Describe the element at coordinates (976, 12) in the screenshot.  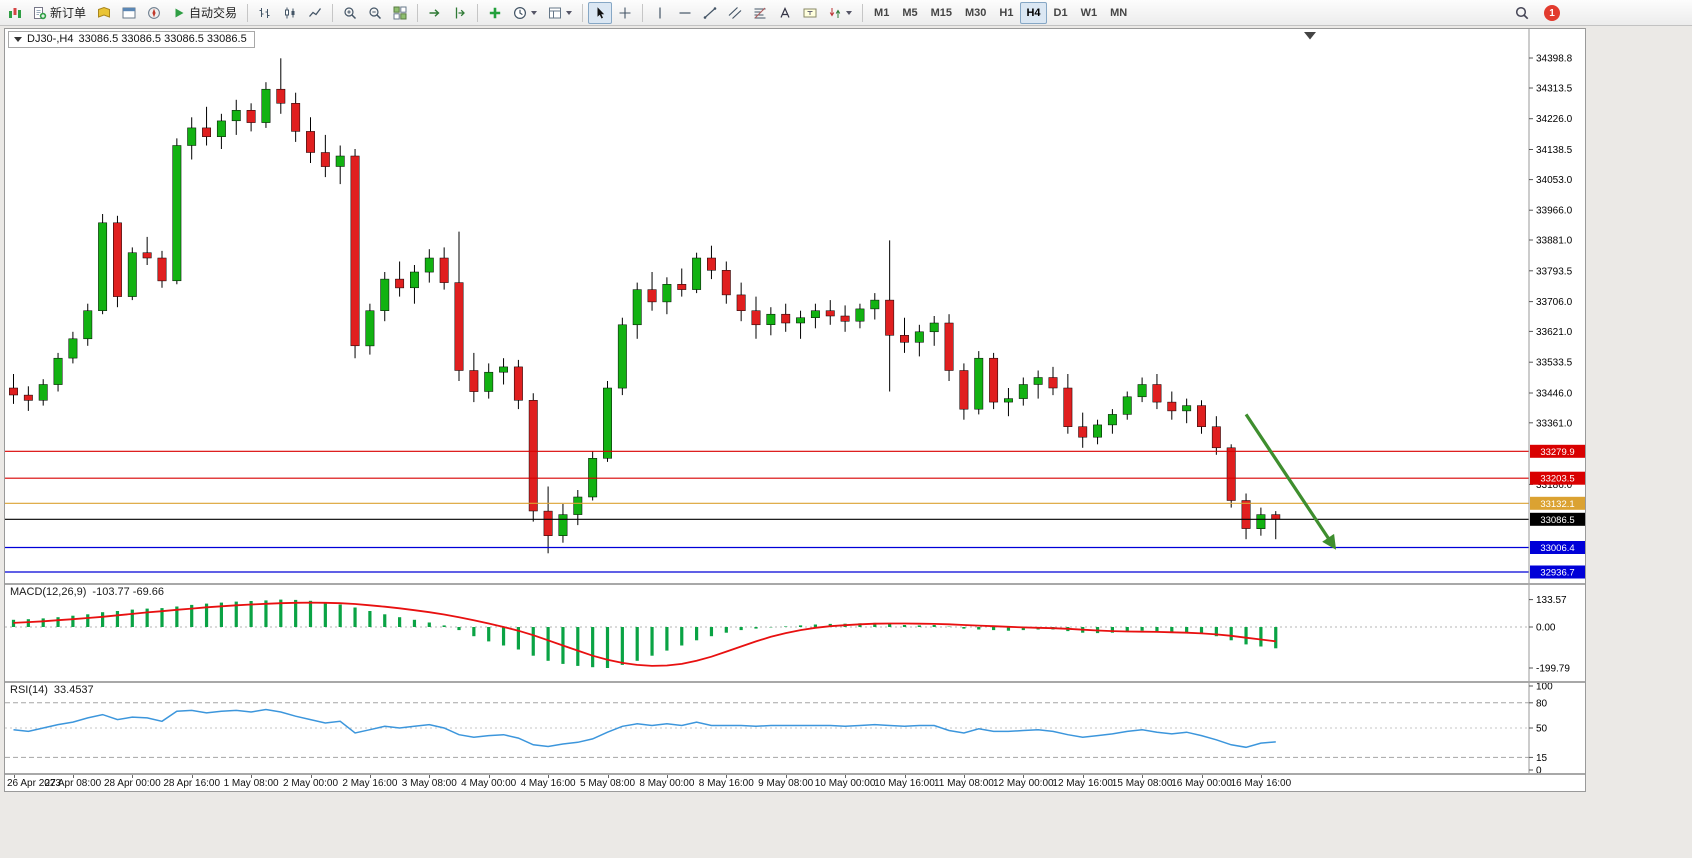
I see `timeframe-m30-button: M30` at that location.